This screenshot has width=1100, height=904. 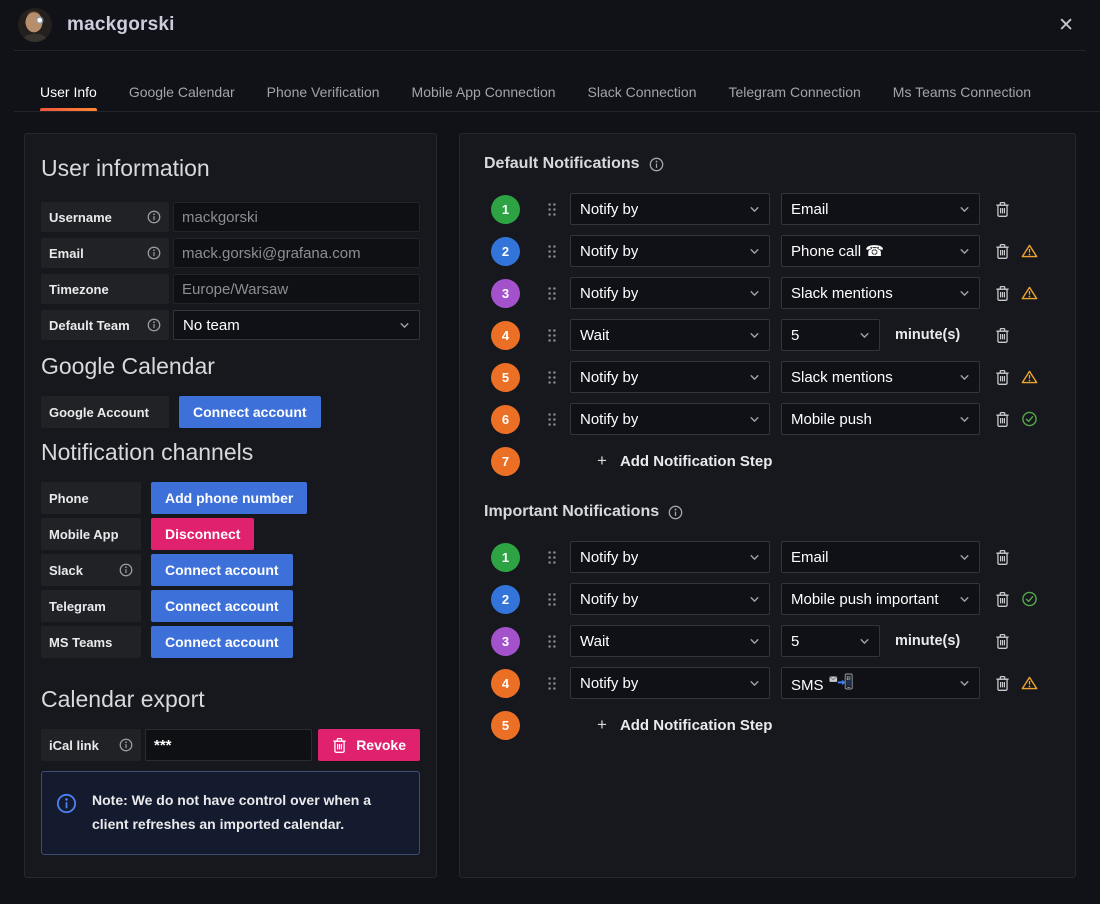 I want to click on mobile-phone-with-arrow-icon, so click(x=840, y=681).